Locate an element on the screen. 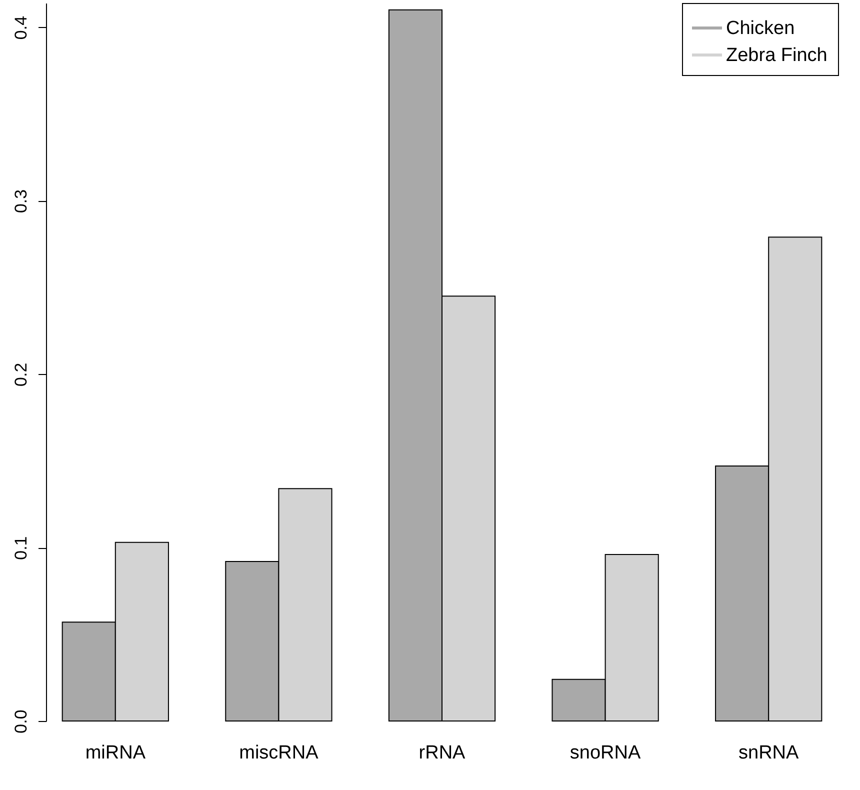  x-tick-label: snoRNA is located at coordinates (605, 753).